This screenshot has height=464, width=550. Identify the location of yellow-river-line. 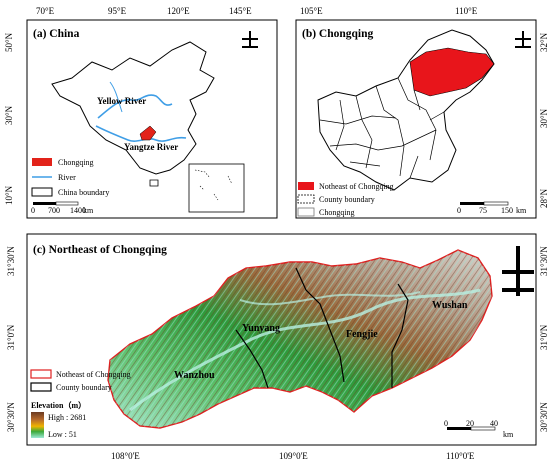
(135, 106).